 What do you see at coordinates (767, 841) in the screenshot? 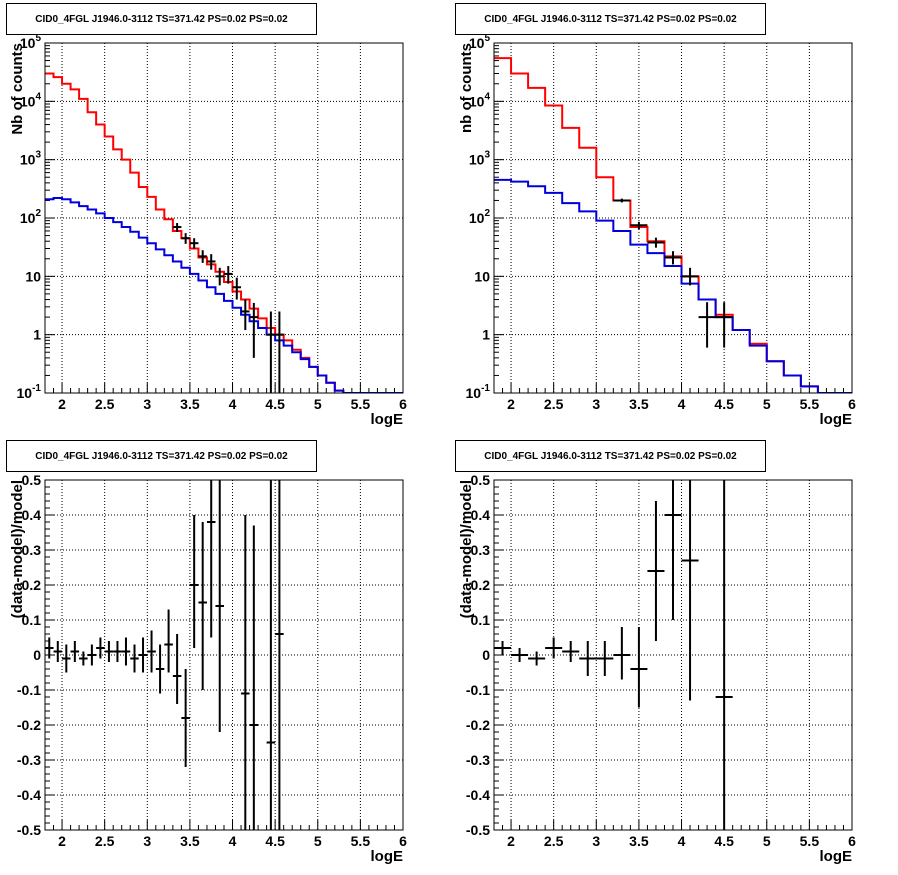
I see `x-tick-label: 5` at bounding box center [767, 841].